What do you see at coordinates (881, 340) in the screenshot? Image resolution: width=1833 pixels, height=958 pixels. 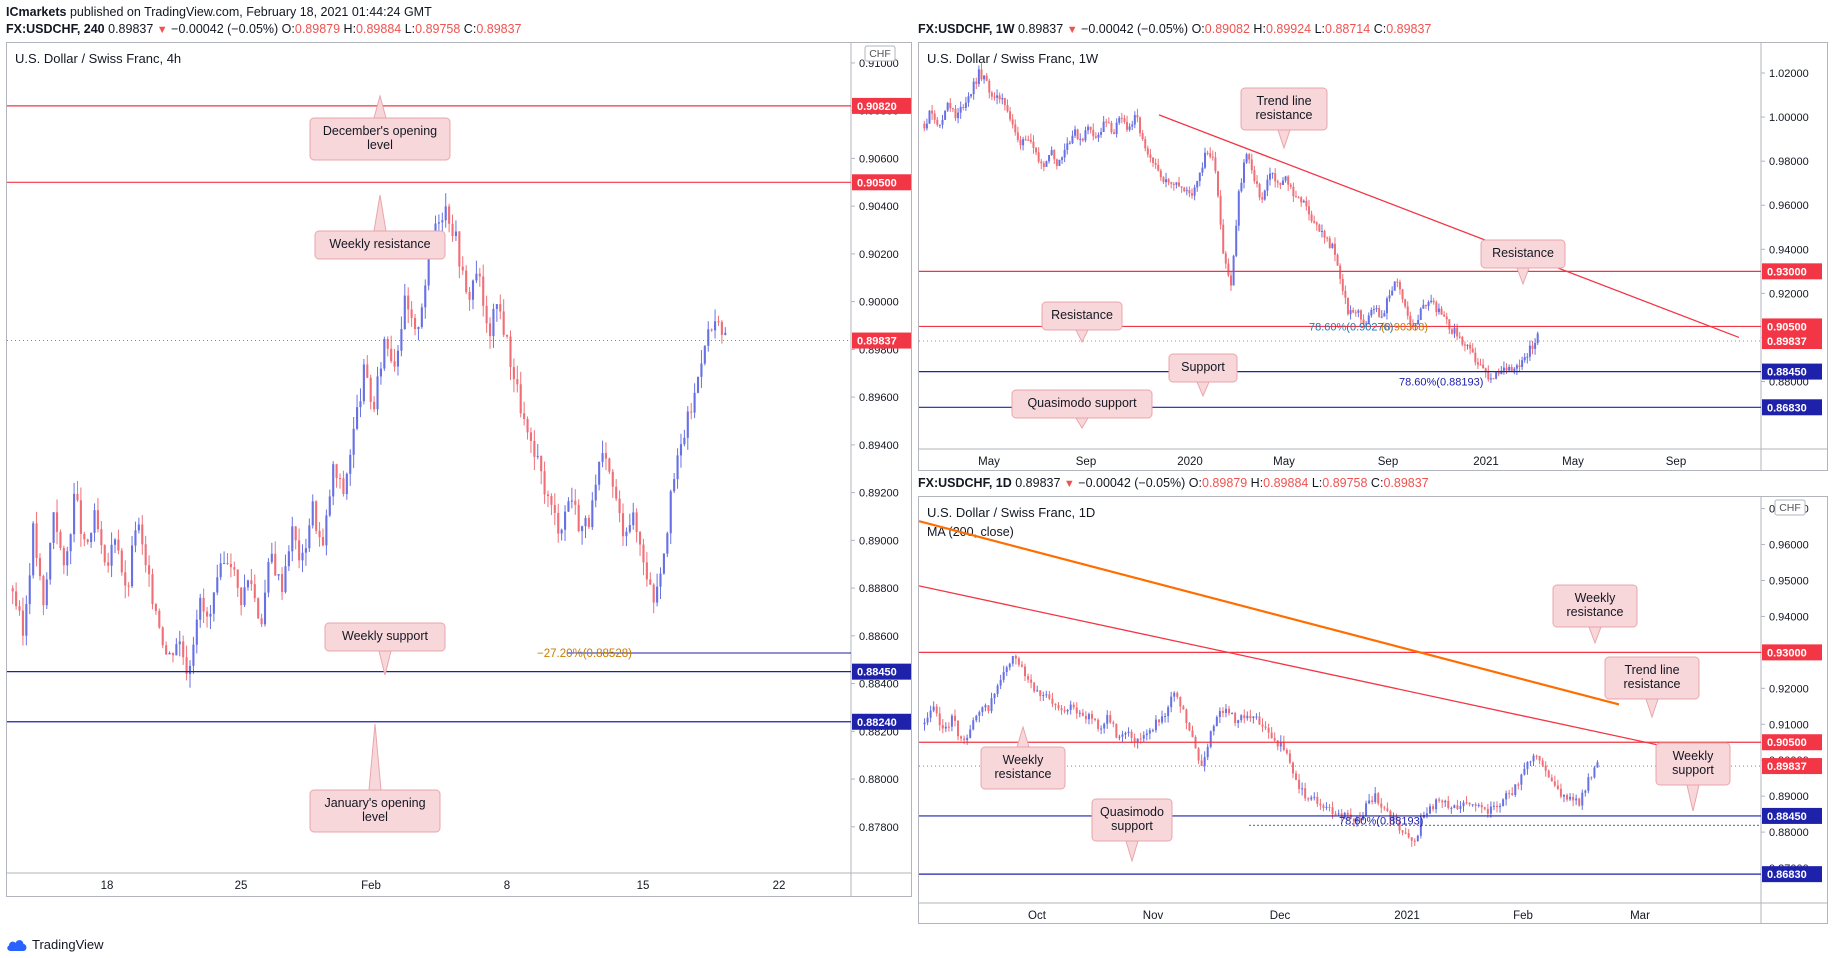 I see `last-price-tag` at bounding box center [881, 340].